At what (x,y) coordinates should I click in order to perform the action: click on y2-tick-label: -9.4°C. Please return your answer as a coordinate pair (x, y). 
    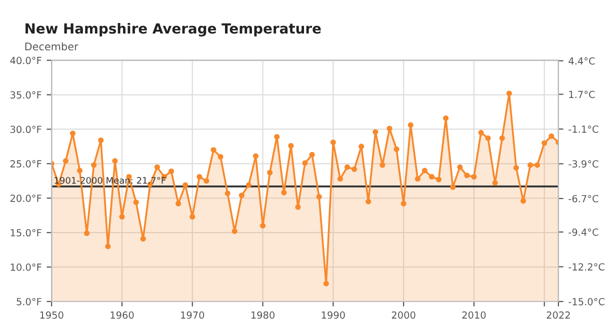
    Looking at the image, I should click on (583, 232).